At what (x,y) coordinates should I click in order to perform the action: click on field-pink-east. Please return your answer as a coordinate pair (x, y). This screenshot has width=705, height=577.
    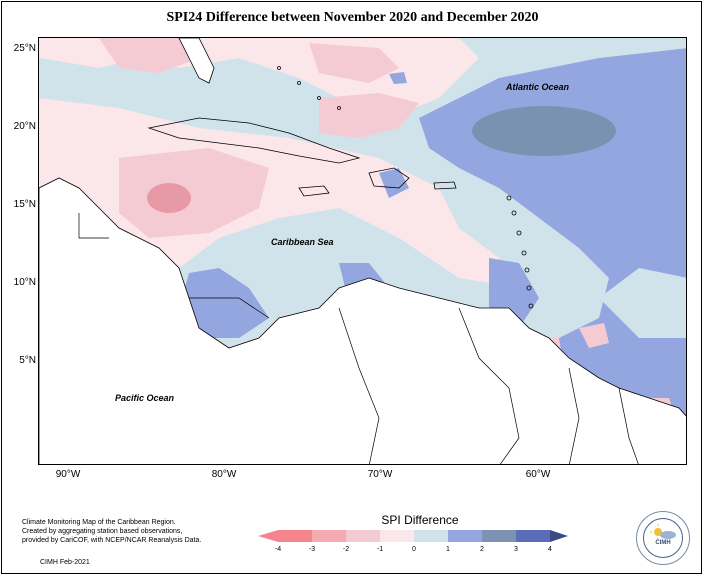
    Looking at the image, I should click on (594, 335).